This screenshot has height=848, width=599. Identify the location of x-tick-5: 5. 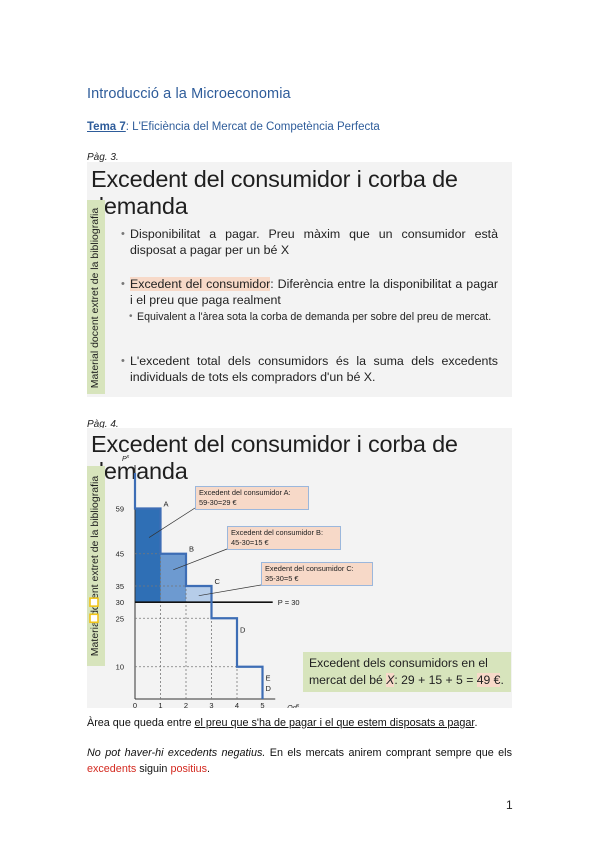
(262, 704).